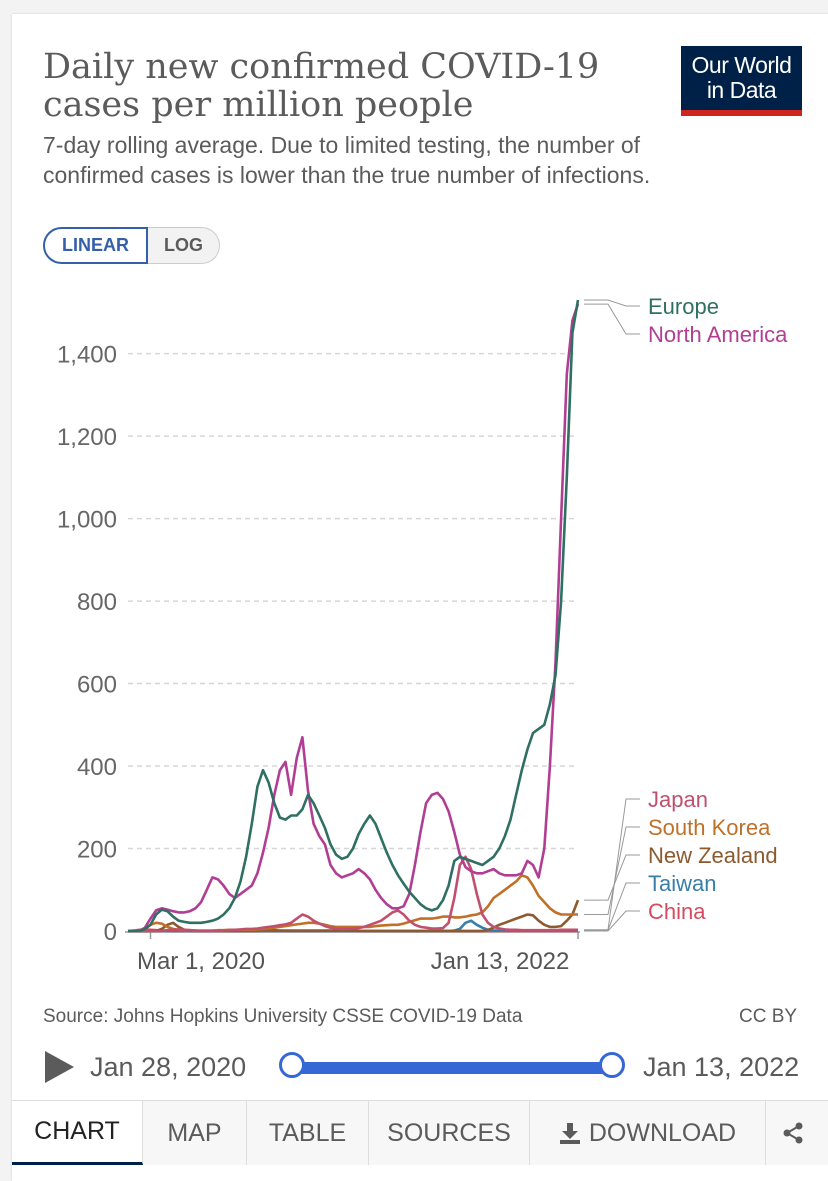  I want to click on timeline-end-handle, so click(612, 1065).